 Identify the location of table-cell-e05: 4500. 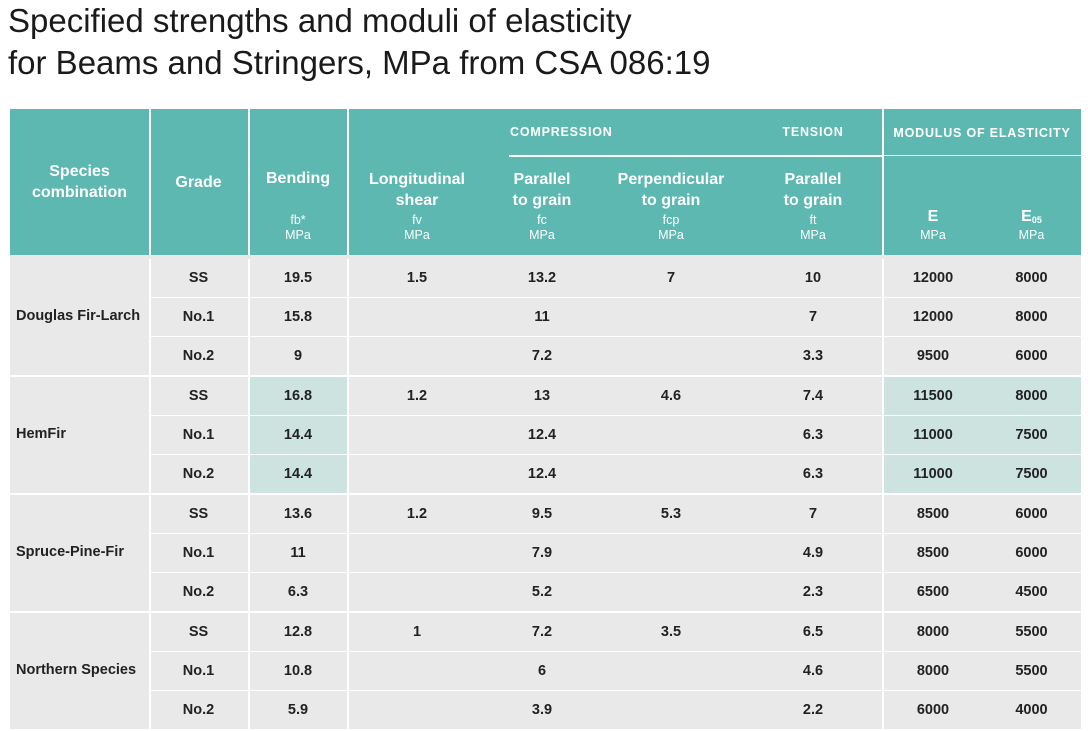
(1031, 592).